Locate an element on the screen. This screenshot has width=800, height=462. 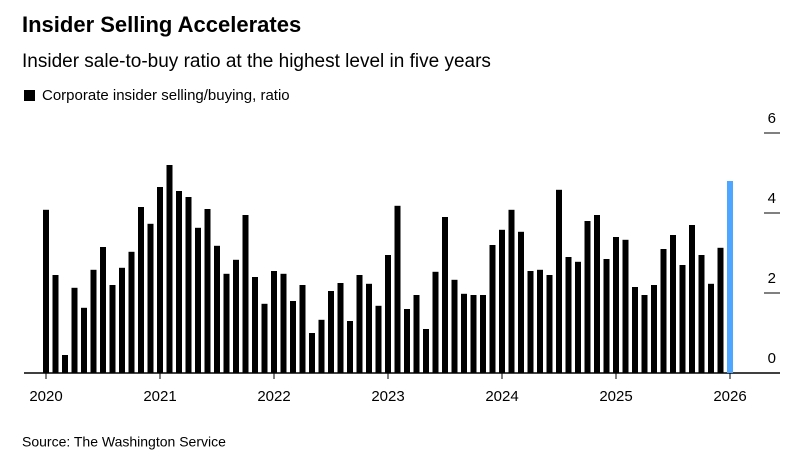
y-tick-label: 0 is located at coordinates (772, 358).